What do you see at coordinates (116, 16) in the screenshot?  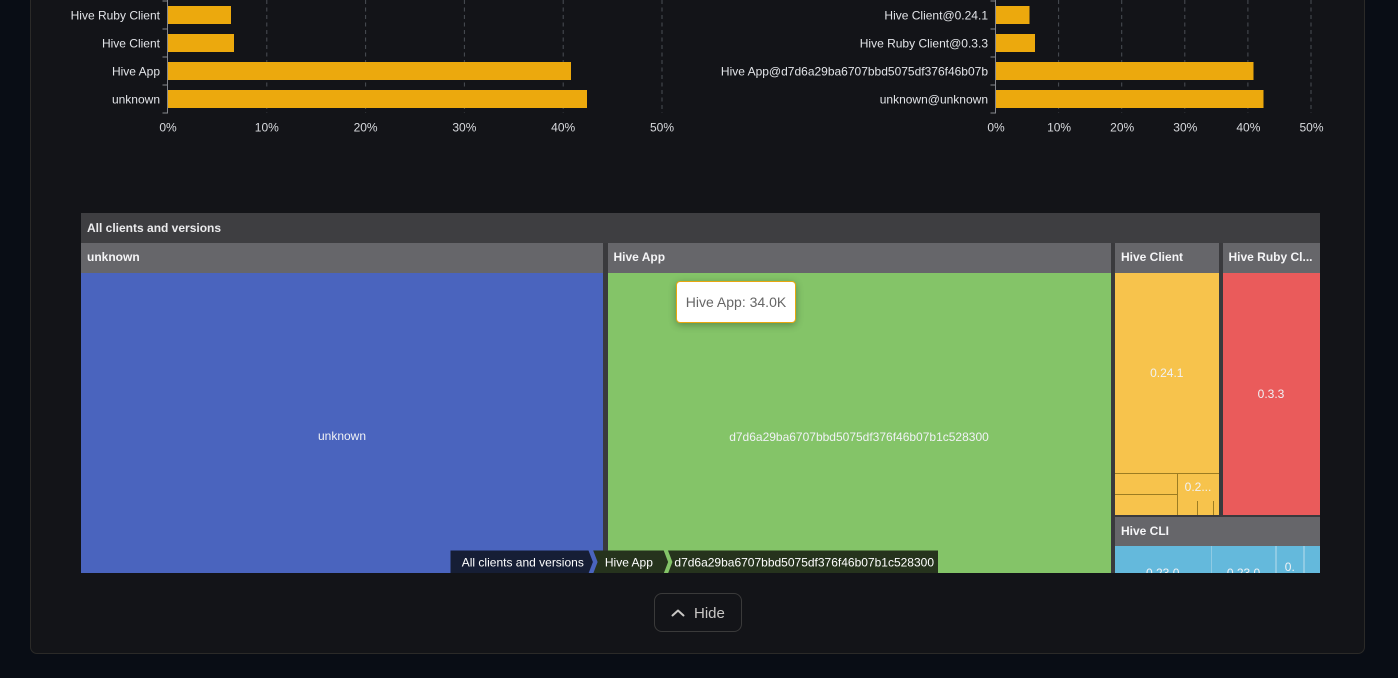 I see `svg-text: Hive Ruby Client` at bounding box center [116, 16].